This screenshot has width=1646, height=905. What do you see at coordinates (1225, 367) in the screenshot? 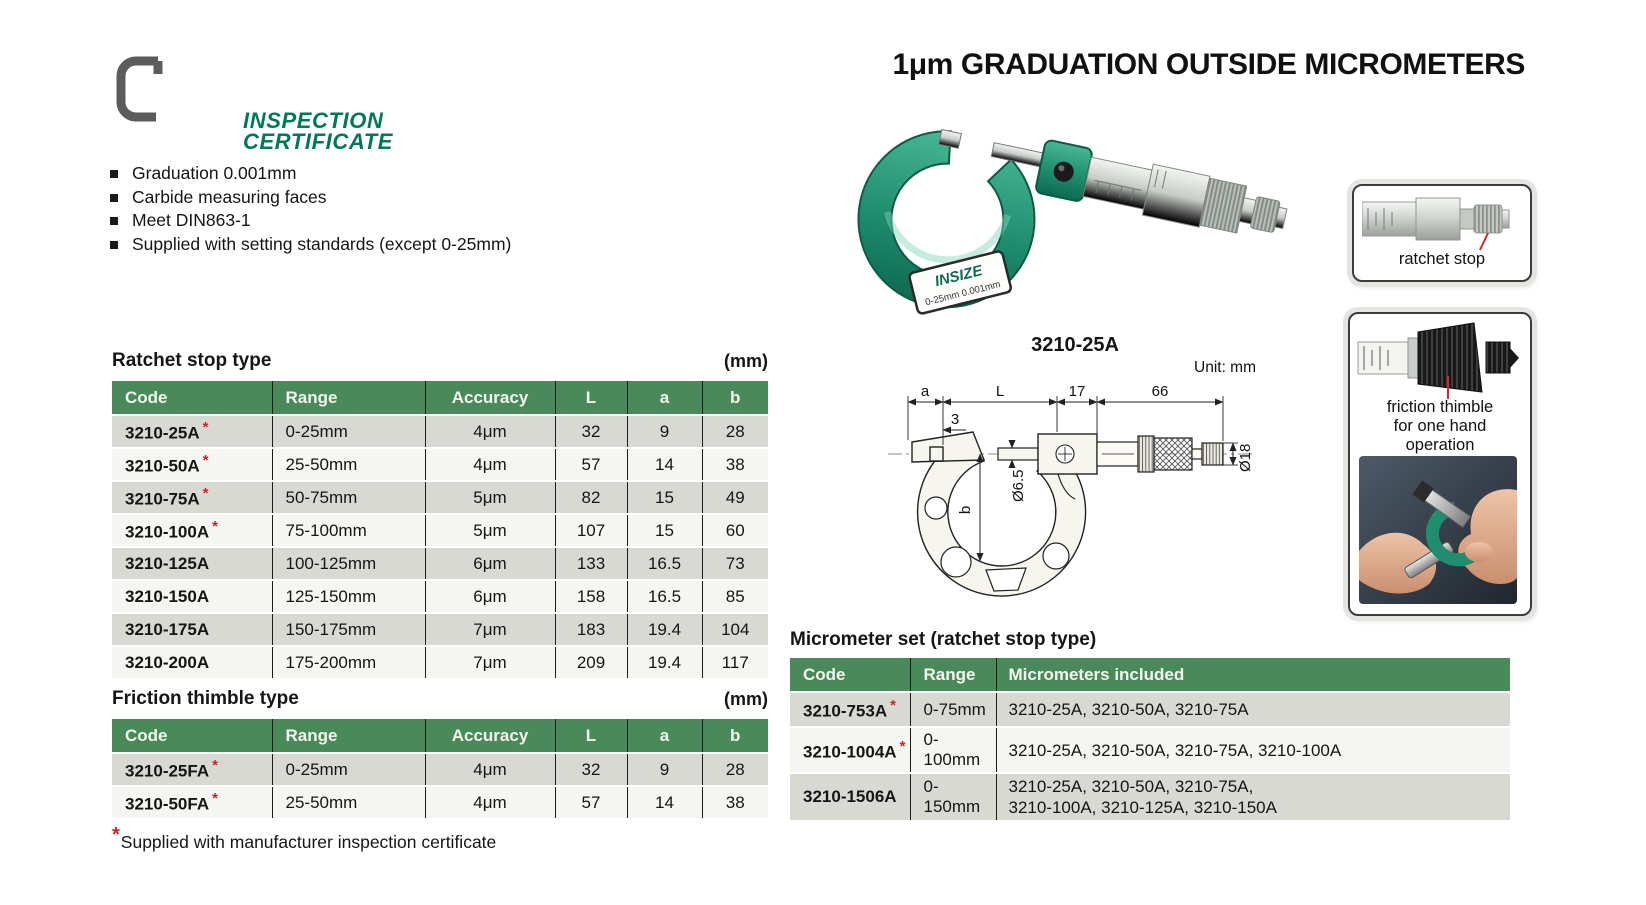
I see `unit-label: Unit: mm` at bounding box center [1225, 367].